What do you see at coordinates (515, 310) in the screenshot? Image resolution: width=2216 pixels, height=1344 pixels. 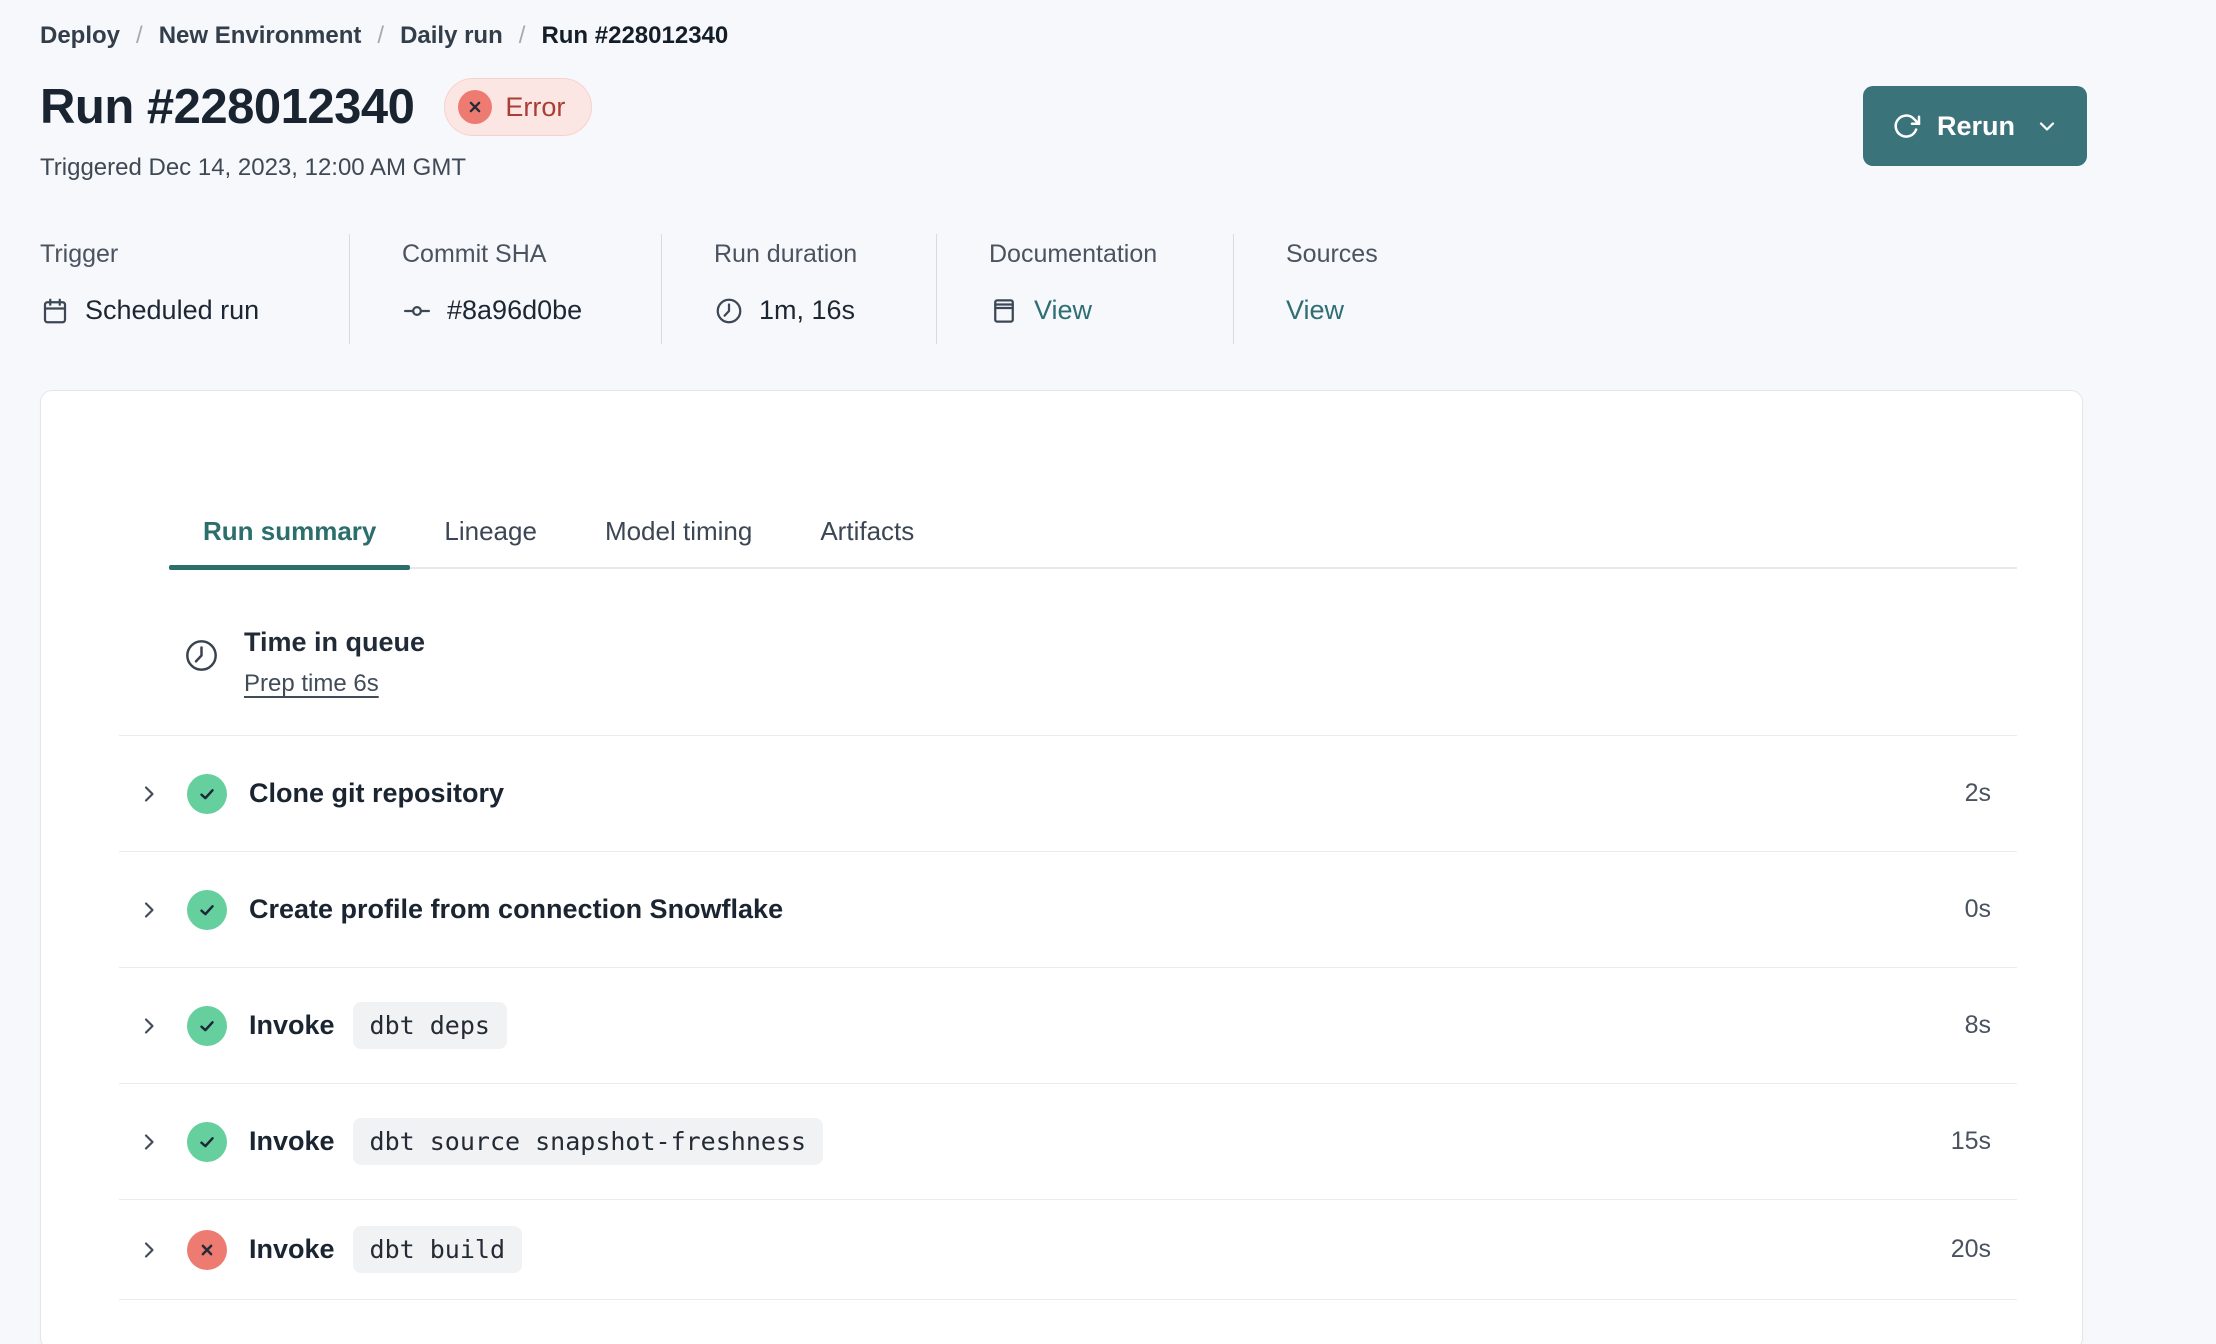 I see `meta-value-text: #8a96d0be` at bounding box center [515, 310].